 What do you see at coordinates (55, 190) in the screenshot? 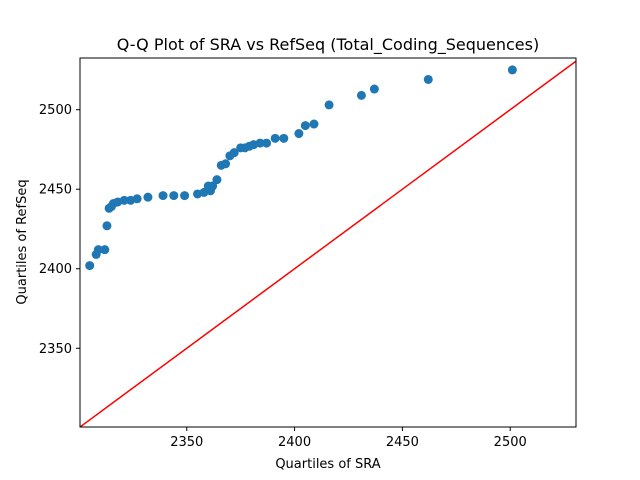
I see `y-tick-label: 2450` at bounding box center [55, 190].